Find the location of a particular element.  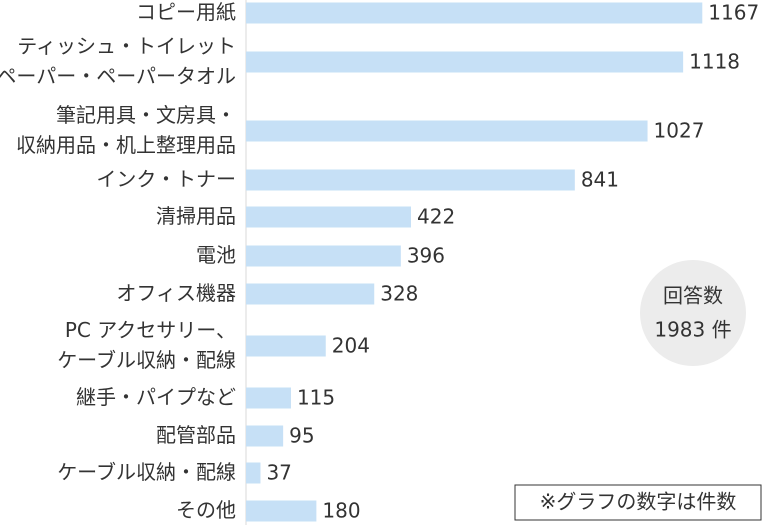

value-label: 204 is located at coordinates (351, 346).